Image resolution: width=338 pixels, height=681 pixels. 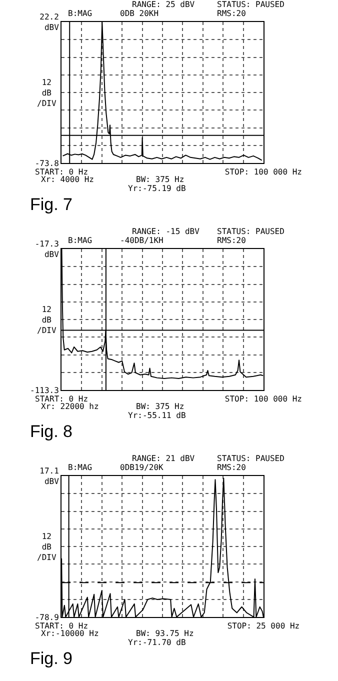 I want to click on x-tick-label: STOP: 25 000 Hz, so click(x=263, y=626).